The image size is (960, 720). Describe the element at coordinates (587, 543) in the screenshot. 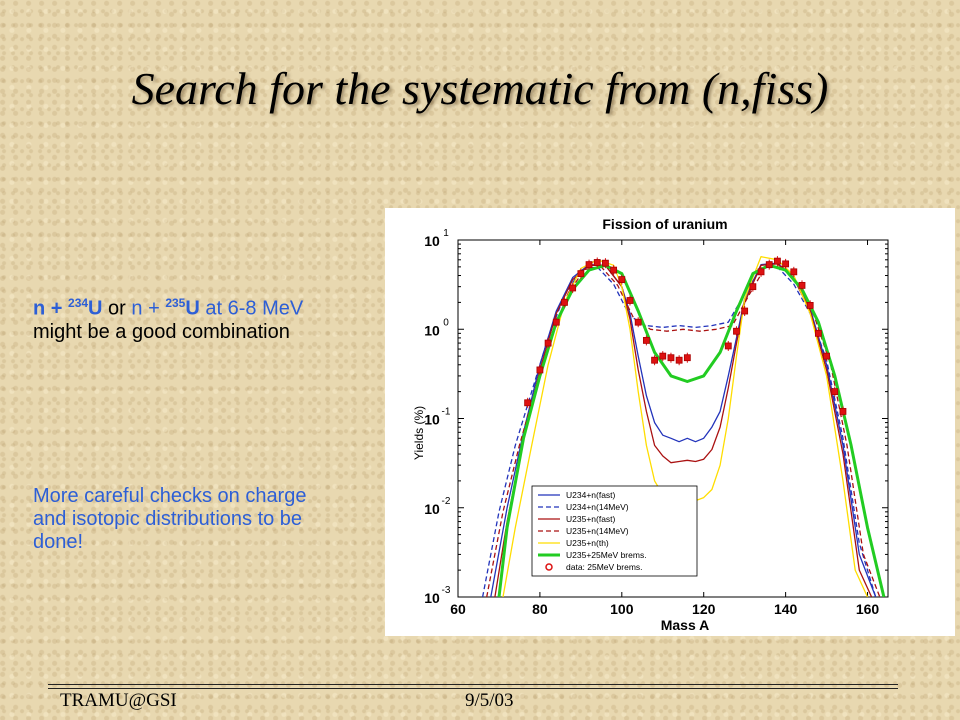

I see `legend-label: U235+n(th)` at that location.